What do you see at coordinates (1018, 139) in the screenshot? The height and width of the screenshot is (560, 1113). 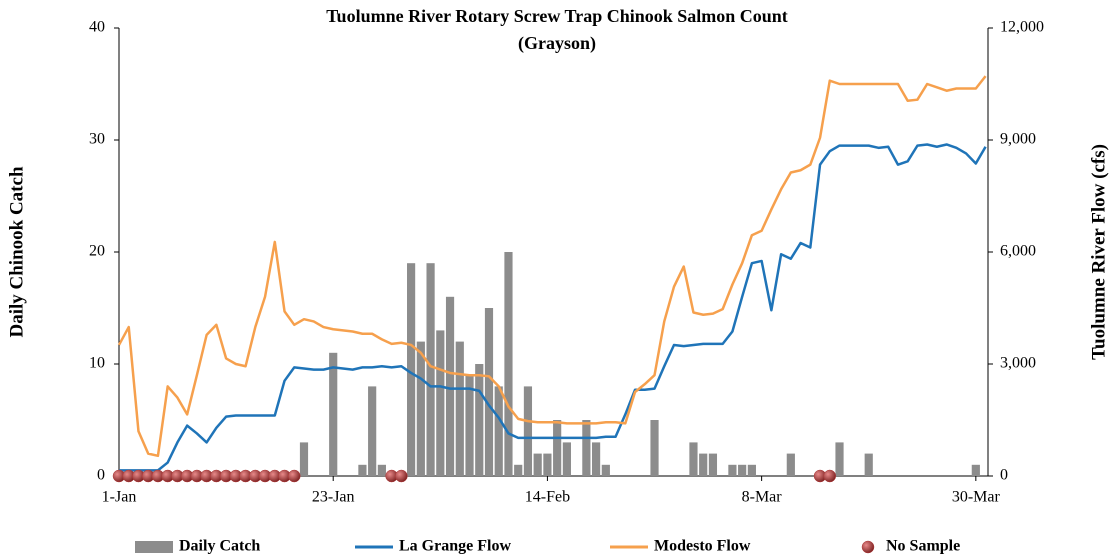 I see `y2-tick-label: 9,000` at bounding box center [1018, 139].